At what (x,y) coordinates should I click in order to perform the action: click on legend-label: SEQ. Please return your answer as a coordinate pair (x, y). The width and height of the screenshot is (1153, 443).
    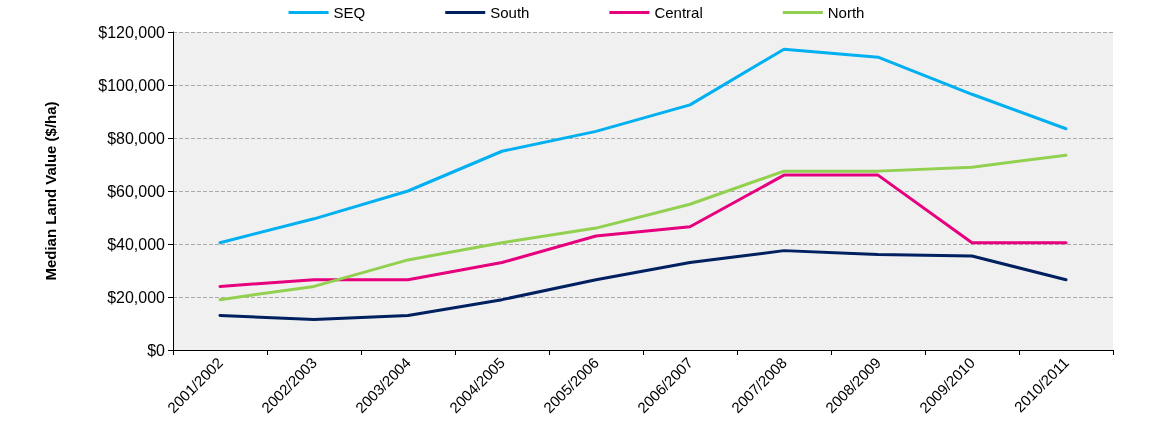
    Looking at the image, I should click on (349, 12).